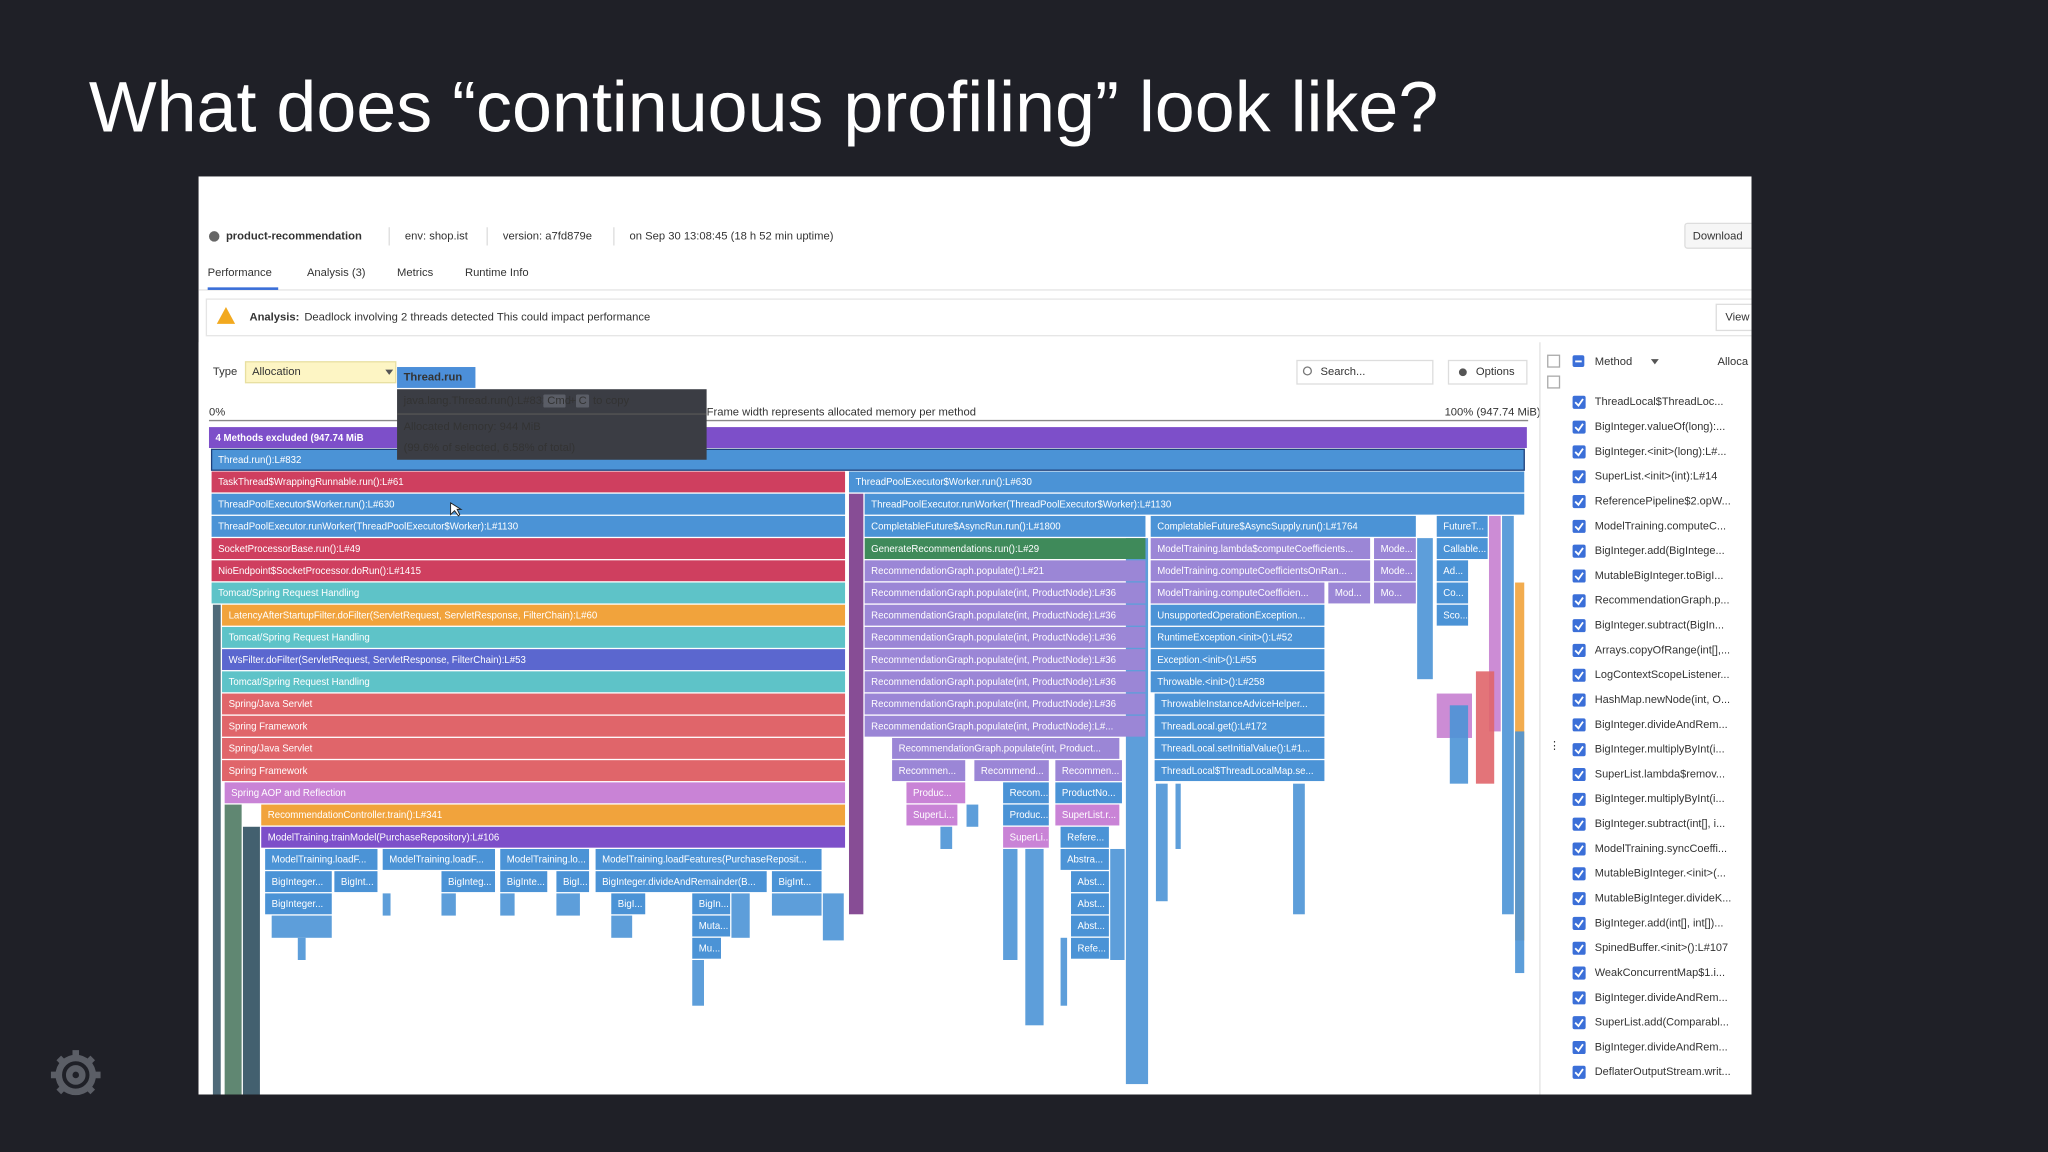 The height and width of the screenshot is (1152, 2048). I want to click on search-box, so click(1365, 372).